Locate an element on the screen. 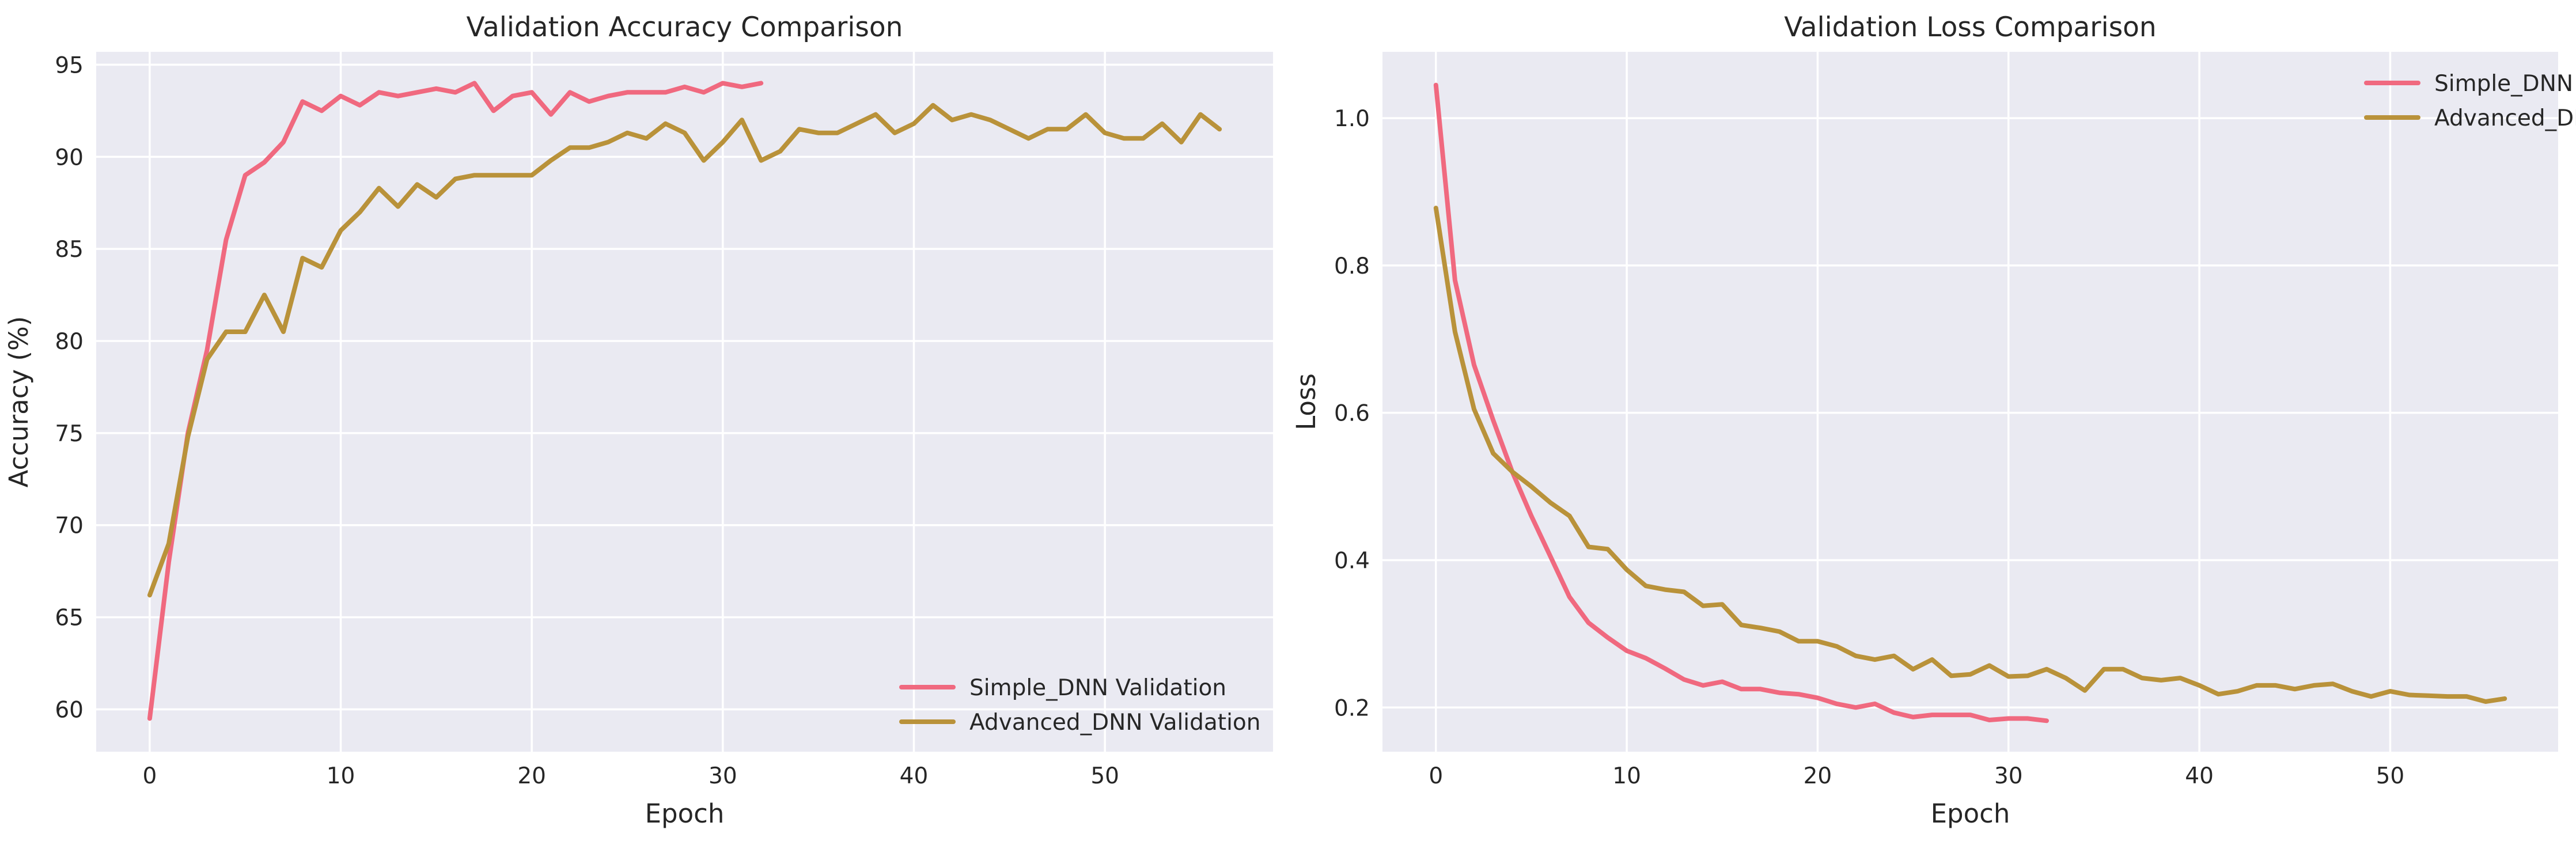 Image resolution: width=2576 pixels, height=845 pixels. loss-y-tick-label: 0.6 is located at coordinates (1352, 414).